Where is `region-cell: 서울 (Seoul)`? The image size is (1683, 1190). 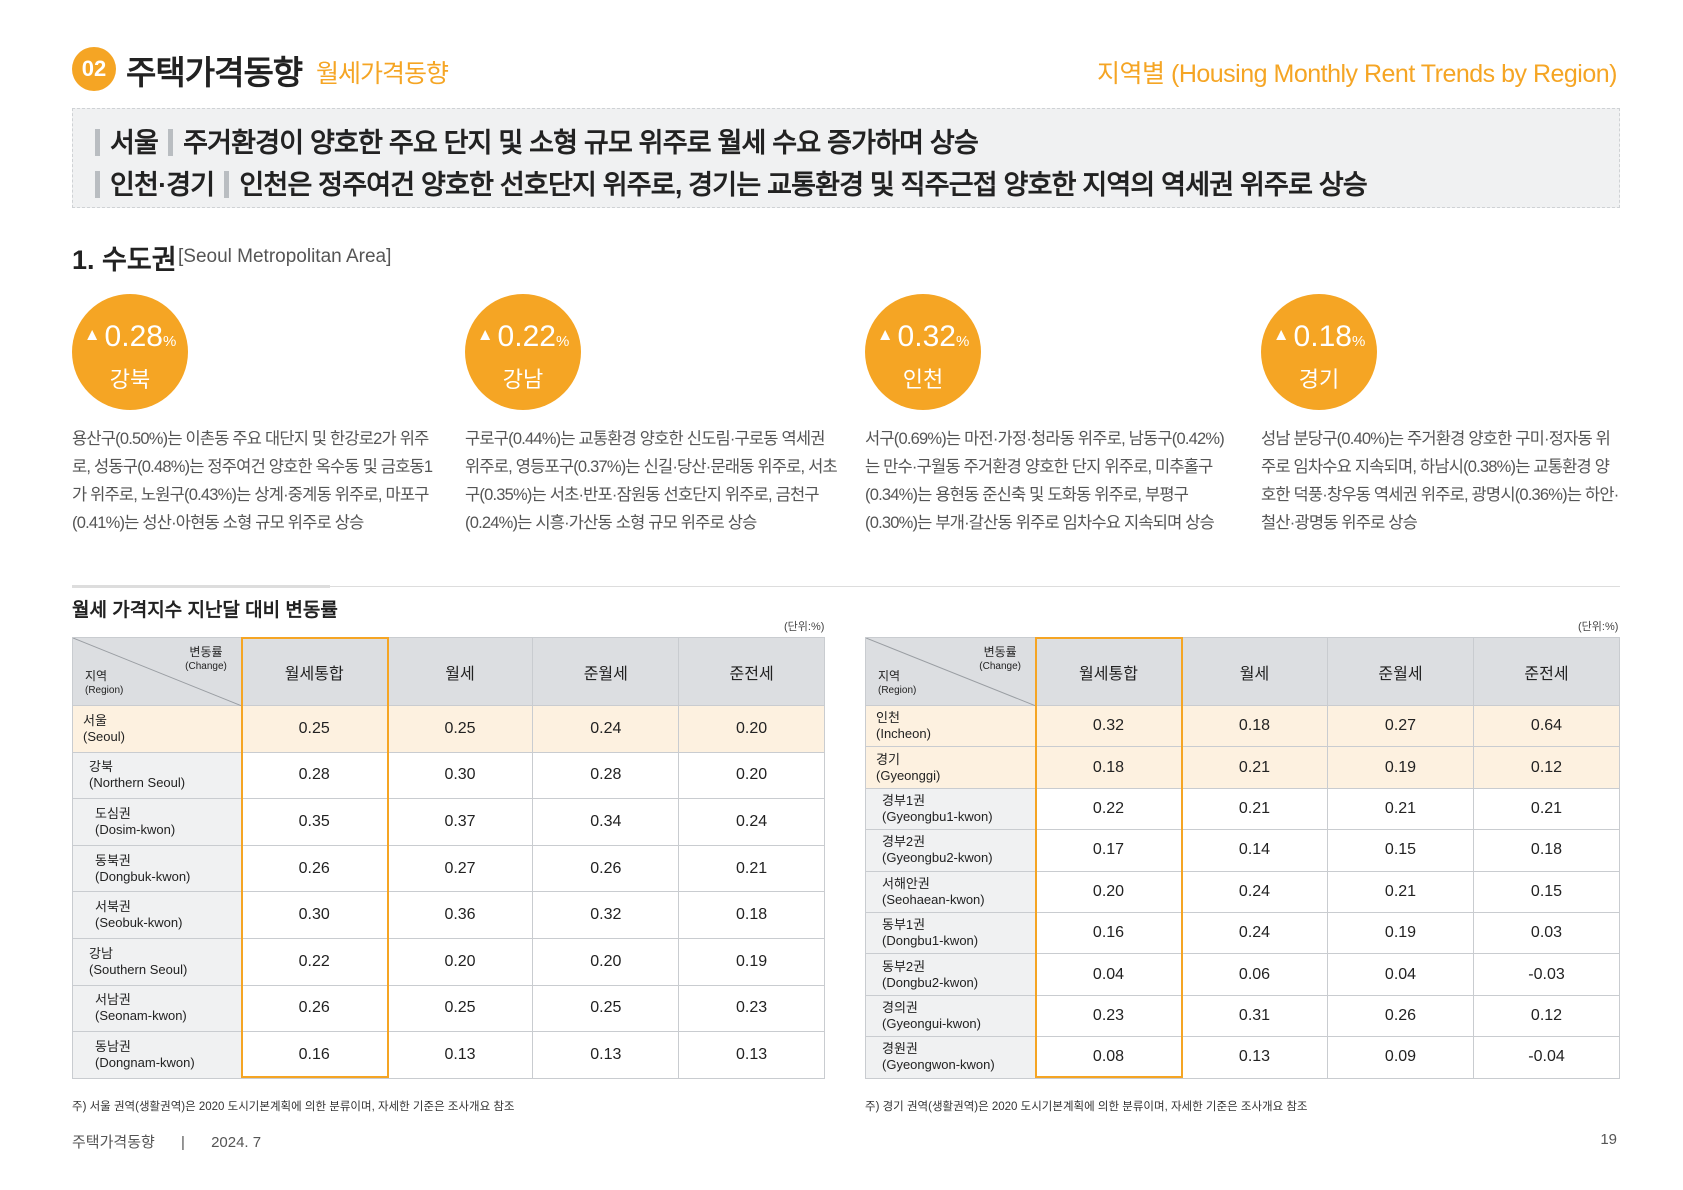
region-cell: 서울 (Seoul) is located at coordinates (157, 729).